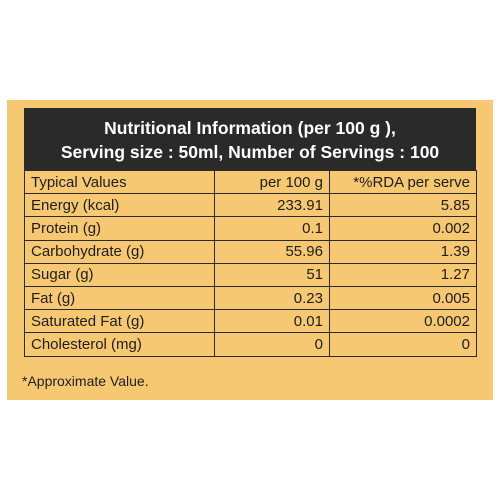 Image resolution: width=500 pixels, height=500 pixels. What do you see at coordinates (403, 321) in the screenshot?
I see `rda-value: 0.0002` at bounding box center [403, 321].